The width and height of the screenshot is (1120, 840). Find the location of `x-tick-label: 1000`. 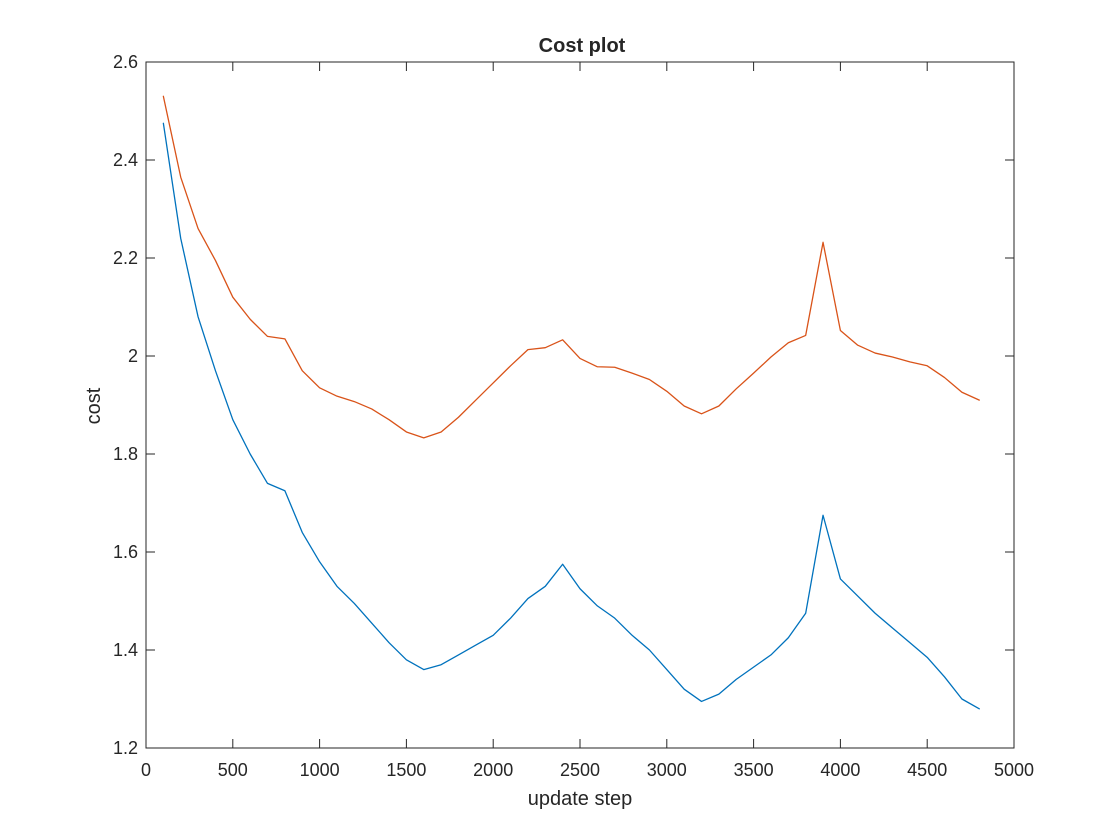

x-tick-label: 1000 is located at coordinates (320, 770).